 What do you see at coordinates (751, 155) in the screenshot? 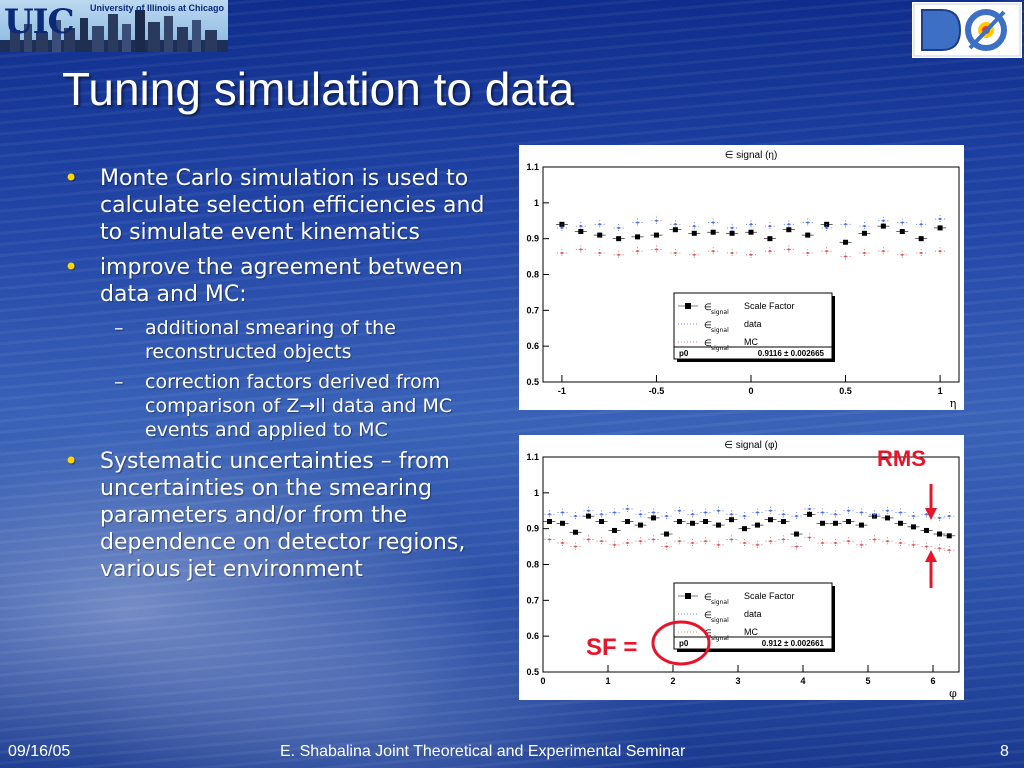
I see `chart-title: ∈ signal (η)` at bounding box center [751, 155].